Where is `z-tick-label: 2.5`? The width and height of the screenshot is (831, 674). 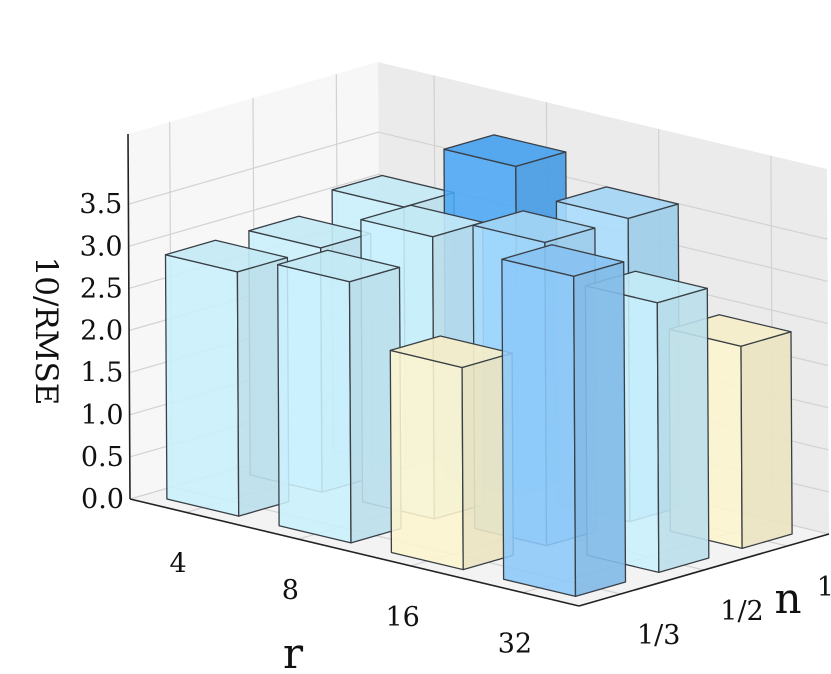
z-tick-label: 2.5 is located at coordinates (101, 288).